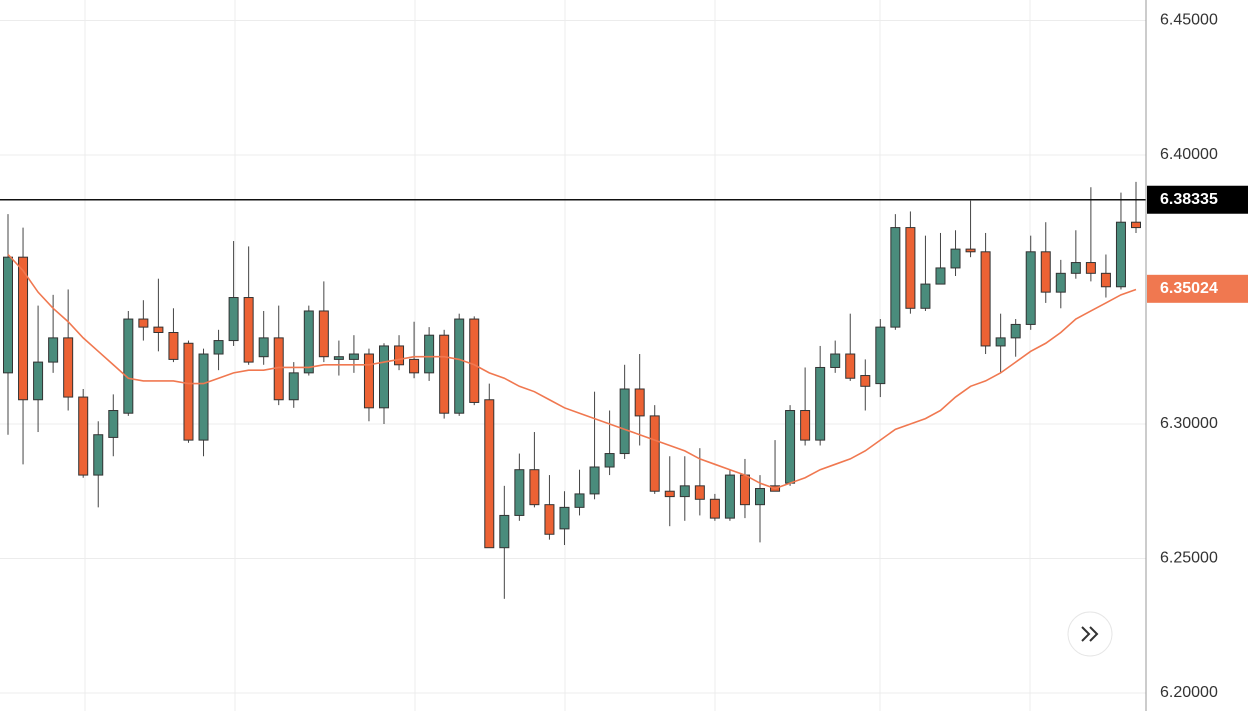  What do you see at coordinates (1189, 558) in the screenshot?
I see `y-tick-label: 6.25000` at bounding box center [1189, 558].